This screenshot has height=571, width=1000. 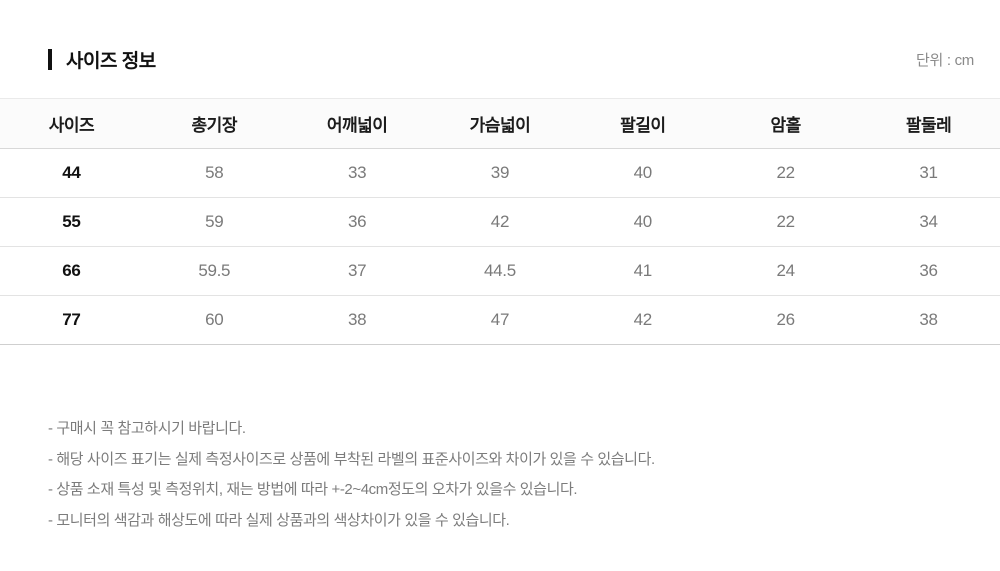 What do you see at coordinates (111, 61) in the screenshot?
I see `page-title: 사이즈 정보` at bounding box center [111, 61].